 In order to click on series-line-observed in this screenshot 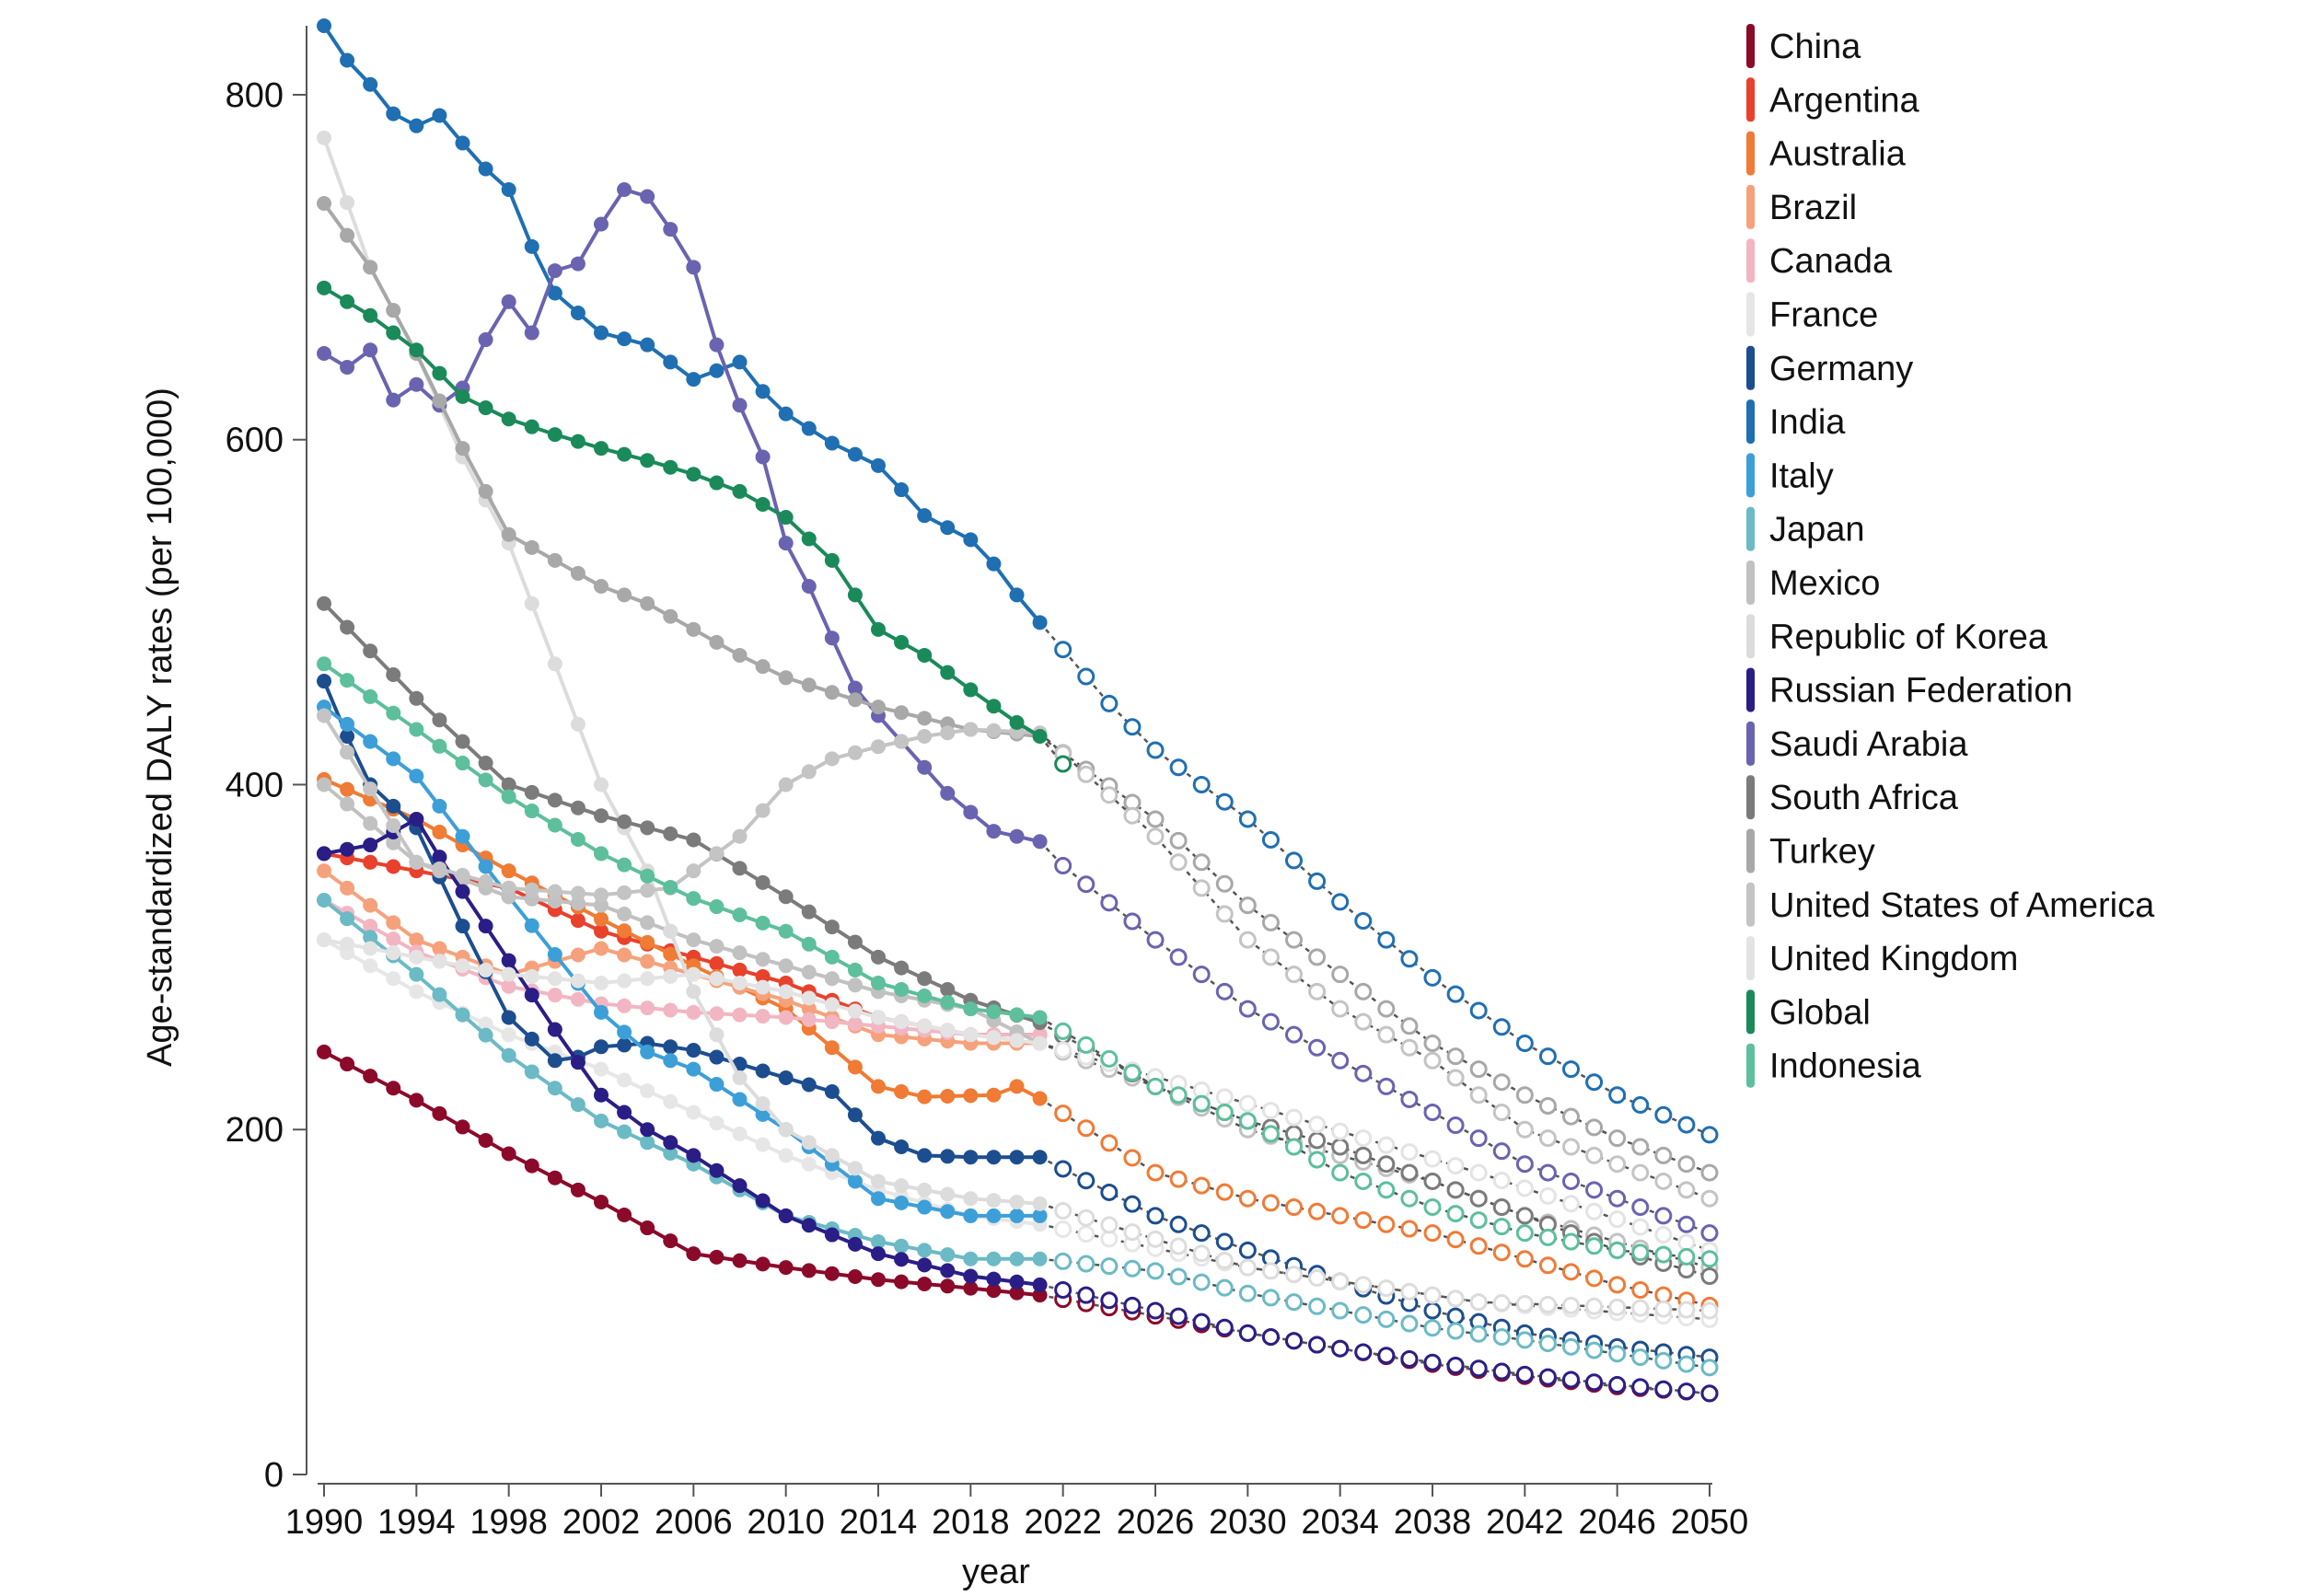, I will do `click(682, 324)`.